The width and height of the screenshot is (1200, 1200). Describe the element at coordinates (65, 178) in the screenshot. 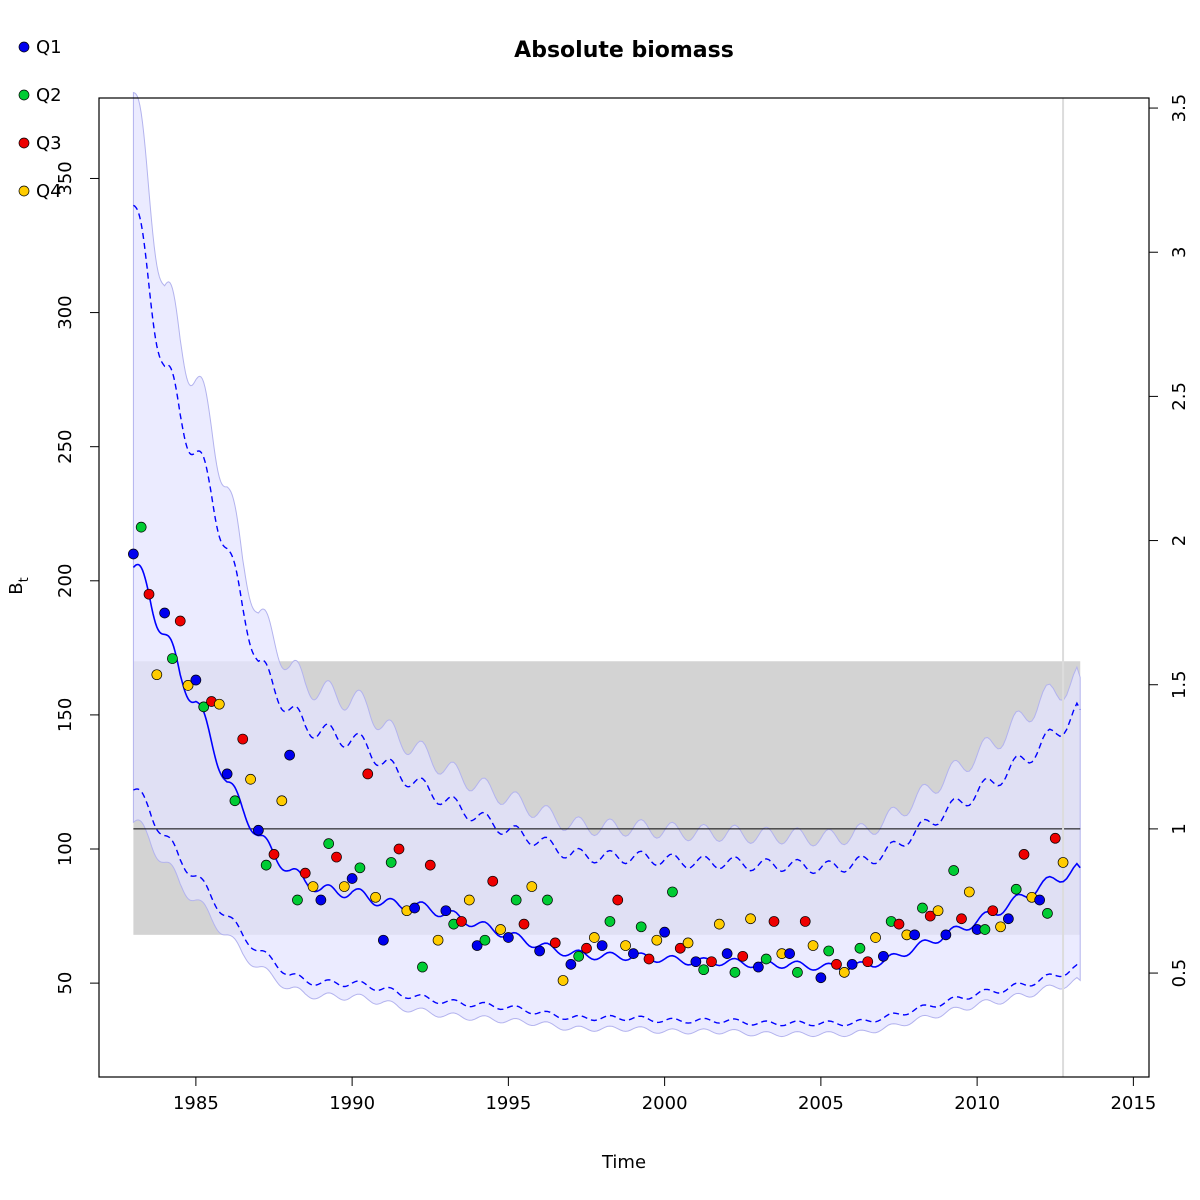

I see `y-tick-label: 350` at that location.